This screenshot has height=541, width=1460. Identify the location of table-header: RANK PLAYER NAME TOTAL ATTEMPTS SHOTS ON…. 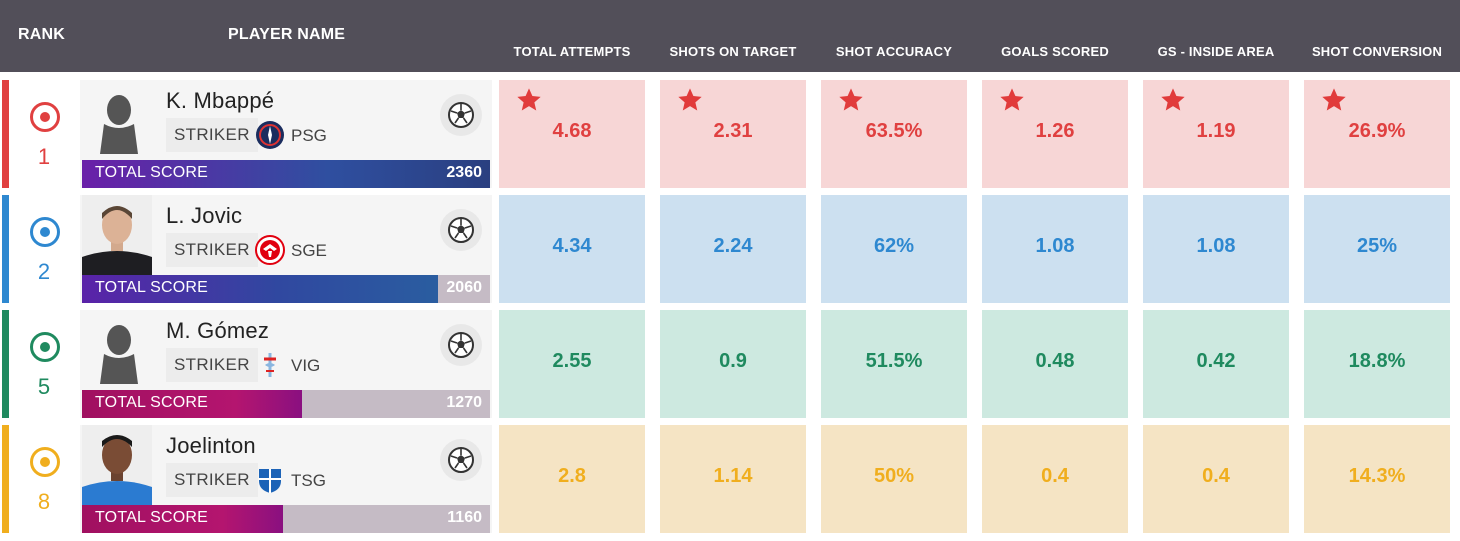
(730, 36).